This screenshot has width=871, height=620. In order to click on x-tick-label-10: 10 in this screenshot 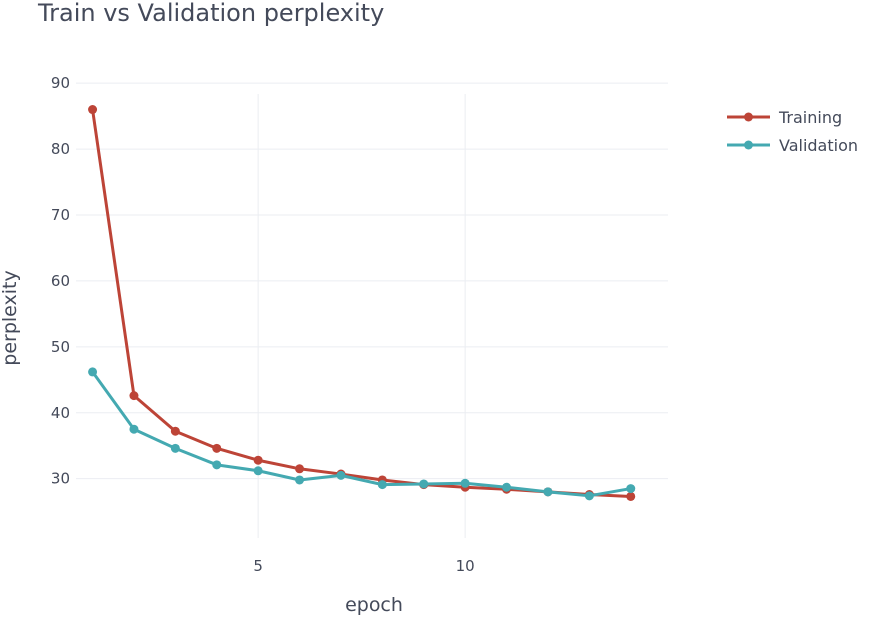, I will do `click(465, 566)`.